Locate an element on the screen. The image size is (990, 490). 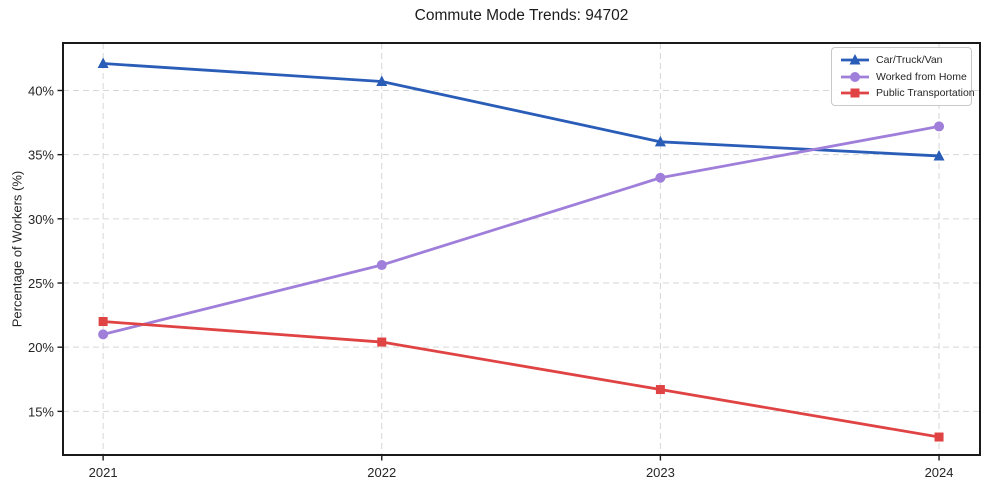
x-tick-label: 2021 is located at coordinates (103, 472).